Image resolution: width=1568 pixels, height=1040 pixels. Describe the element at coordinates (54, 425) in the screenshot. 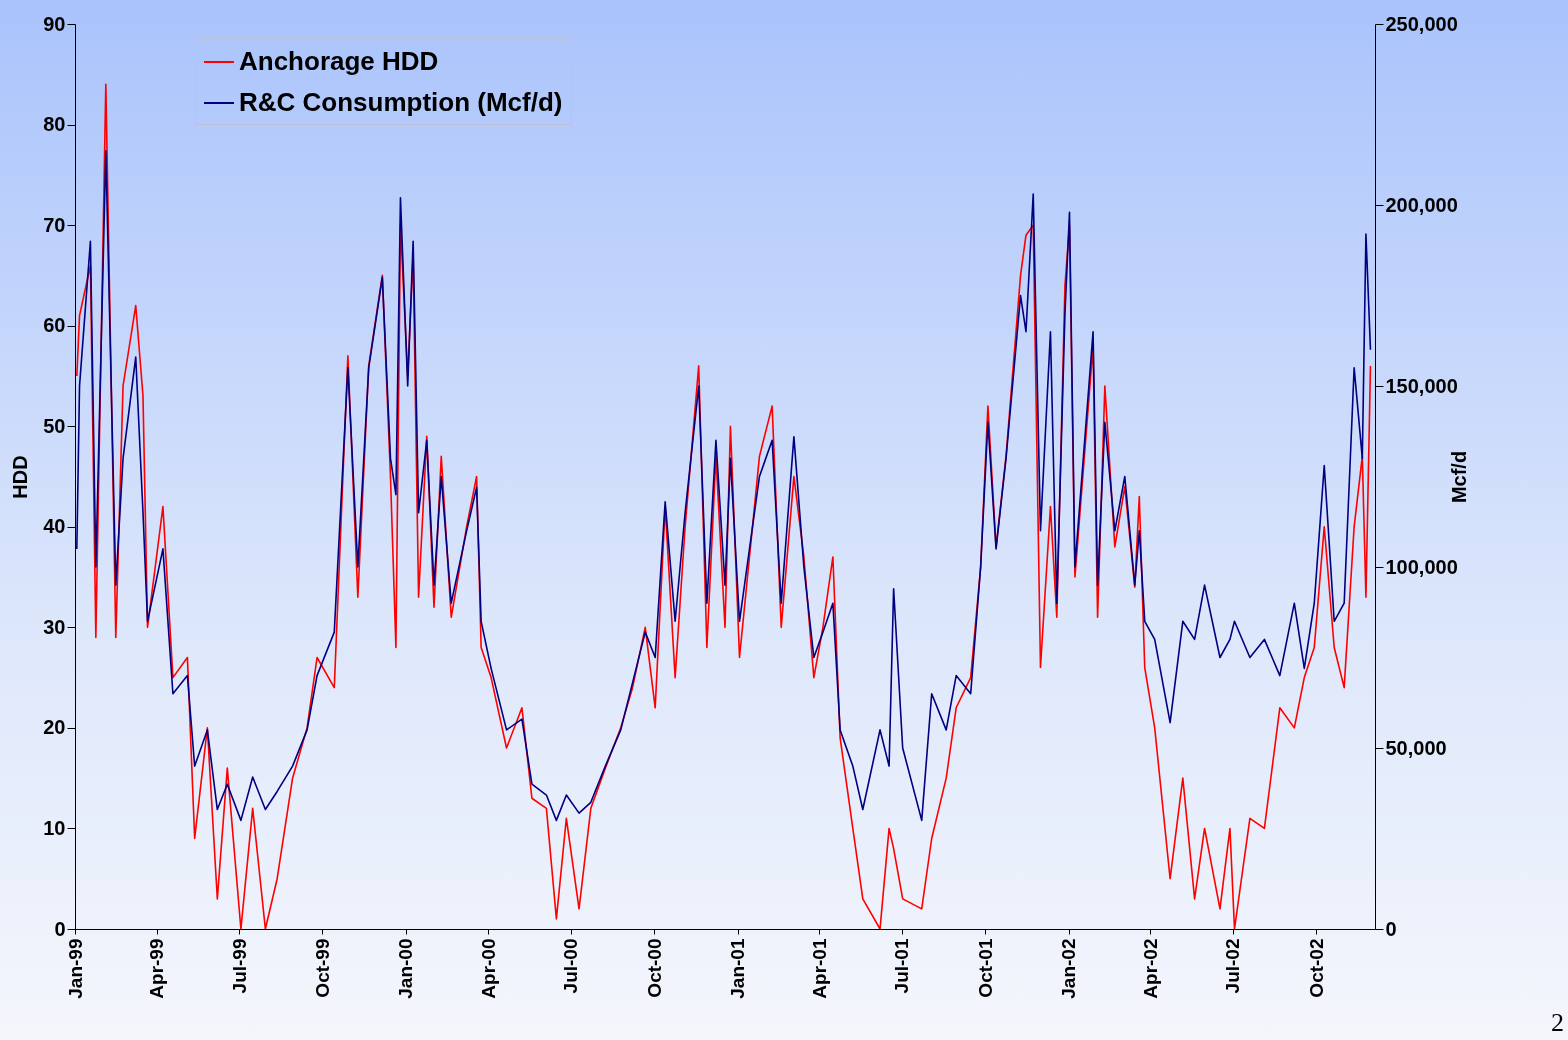

I see `y-tick-label: 50` at that location.